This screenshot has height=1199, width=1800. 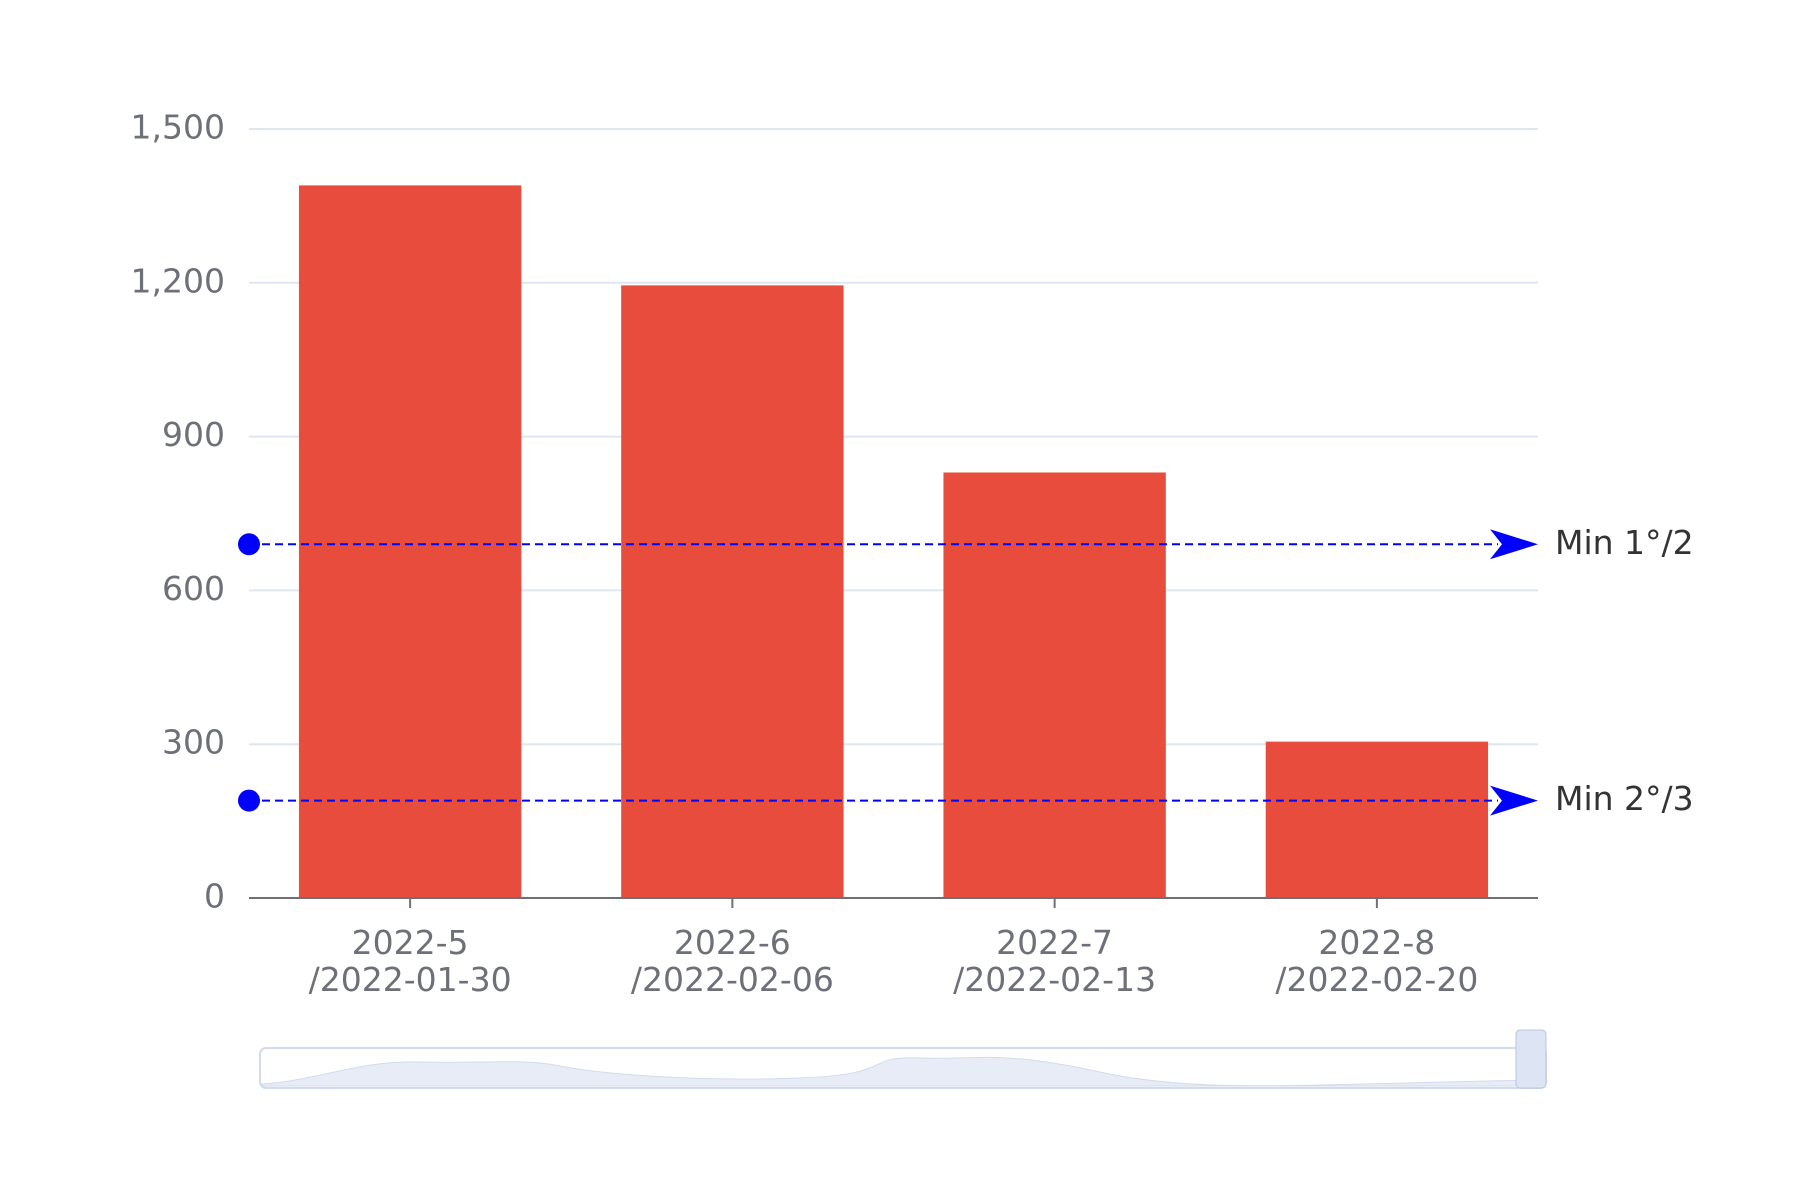 I want to click on x-tick-label: 2022-8 /2022-02-20, so click(x=1377, y=961).